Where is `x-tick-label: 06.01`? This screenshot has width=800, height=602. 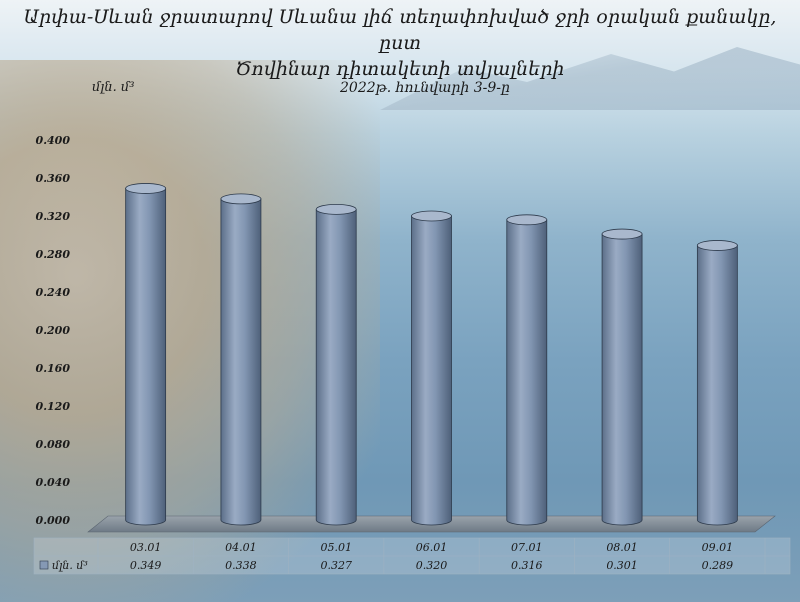
x-tick-label: 06.01 is located at coordinates (432, 547).